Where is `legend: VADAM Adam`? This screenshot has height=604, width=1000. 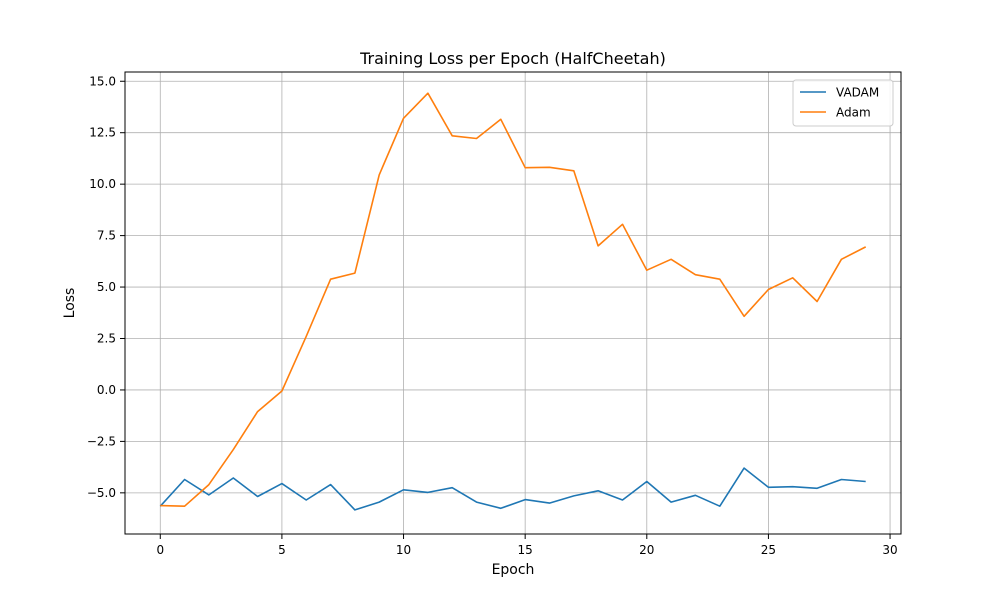 legend: VADAM Adam is located at coordinates (843, 103).